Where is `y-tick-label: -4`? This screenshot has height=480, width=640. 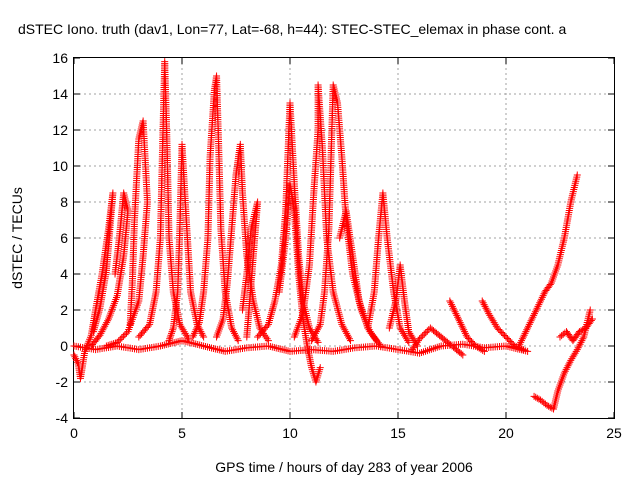
y-tick-label: -4 is located at coordinates (62, 418).